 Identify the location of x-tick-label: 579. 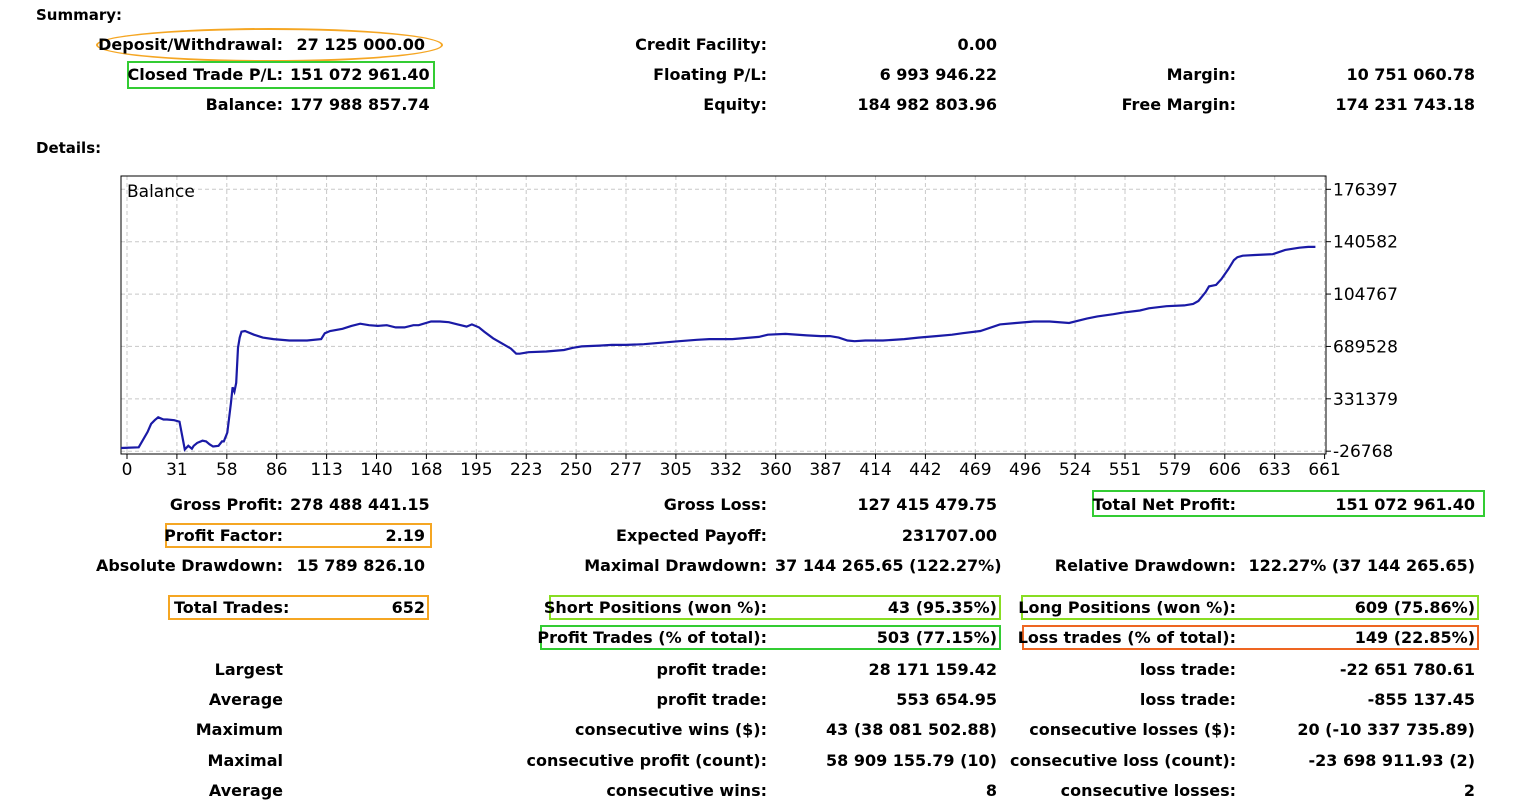
(1175, 470).